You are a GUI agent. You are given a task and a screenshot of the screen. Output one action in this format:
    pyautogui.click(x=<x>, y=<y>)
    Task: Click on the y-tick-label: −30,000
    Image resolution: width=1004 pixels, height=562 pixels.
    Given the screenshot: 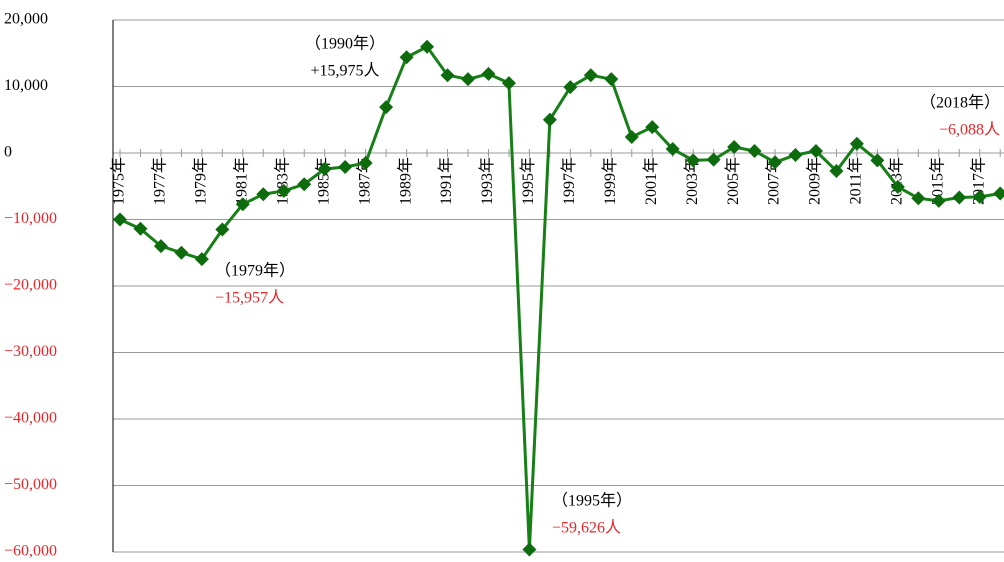 What is the action you would take?
    pyautogui.click(x=30, y=351)
    